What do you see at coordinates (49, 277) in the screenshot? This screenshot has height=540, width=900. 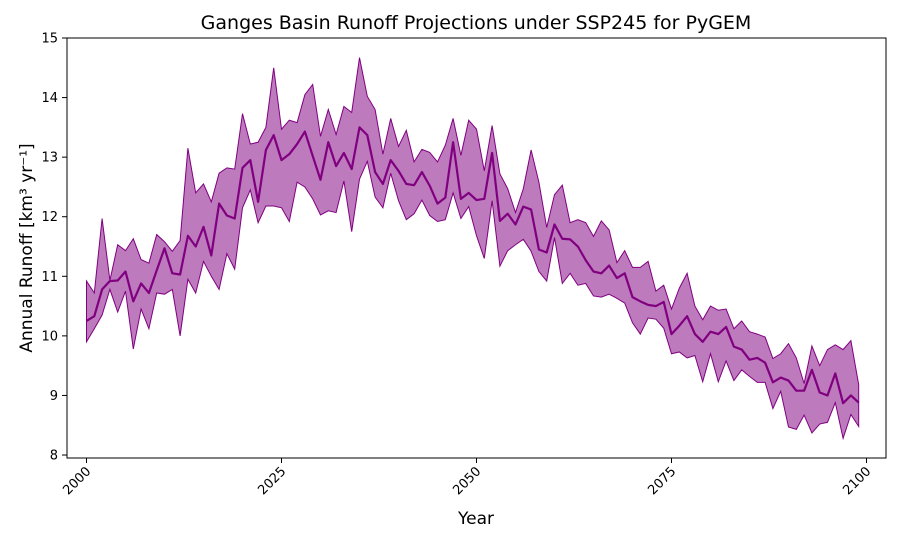 I see `y-tick-label: 11` at bounding box center [49, 277].